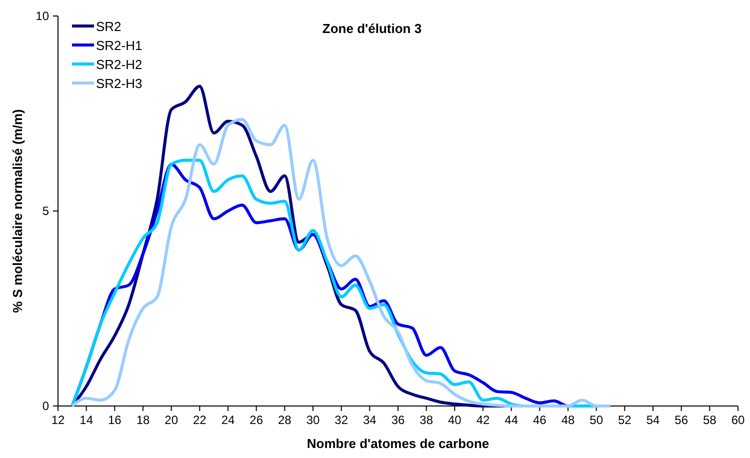 This screenshot has width=750, height=458. I want to click on x-tick-label: 14, so click(87, 420).